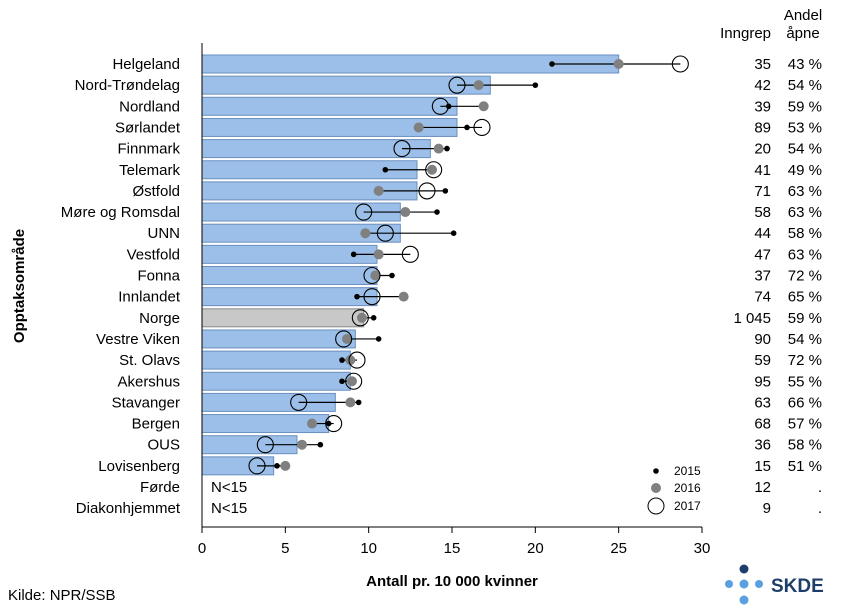 This screenshot has height=616, width=844. I want to click on point-2015-norge, so click(373, 318).